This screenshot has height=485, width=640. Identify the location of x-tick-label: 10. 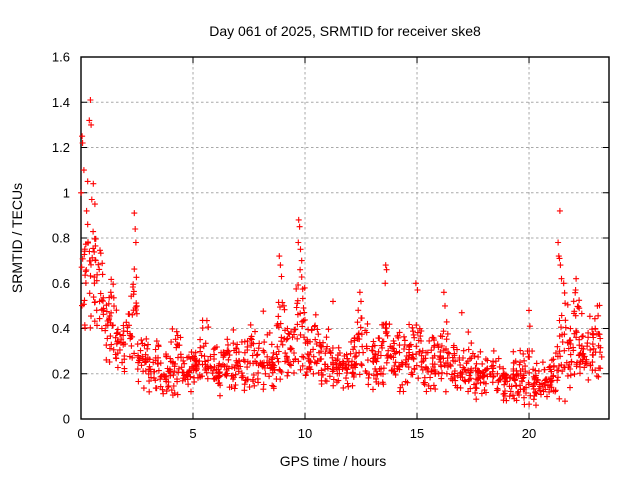
(305, 433).